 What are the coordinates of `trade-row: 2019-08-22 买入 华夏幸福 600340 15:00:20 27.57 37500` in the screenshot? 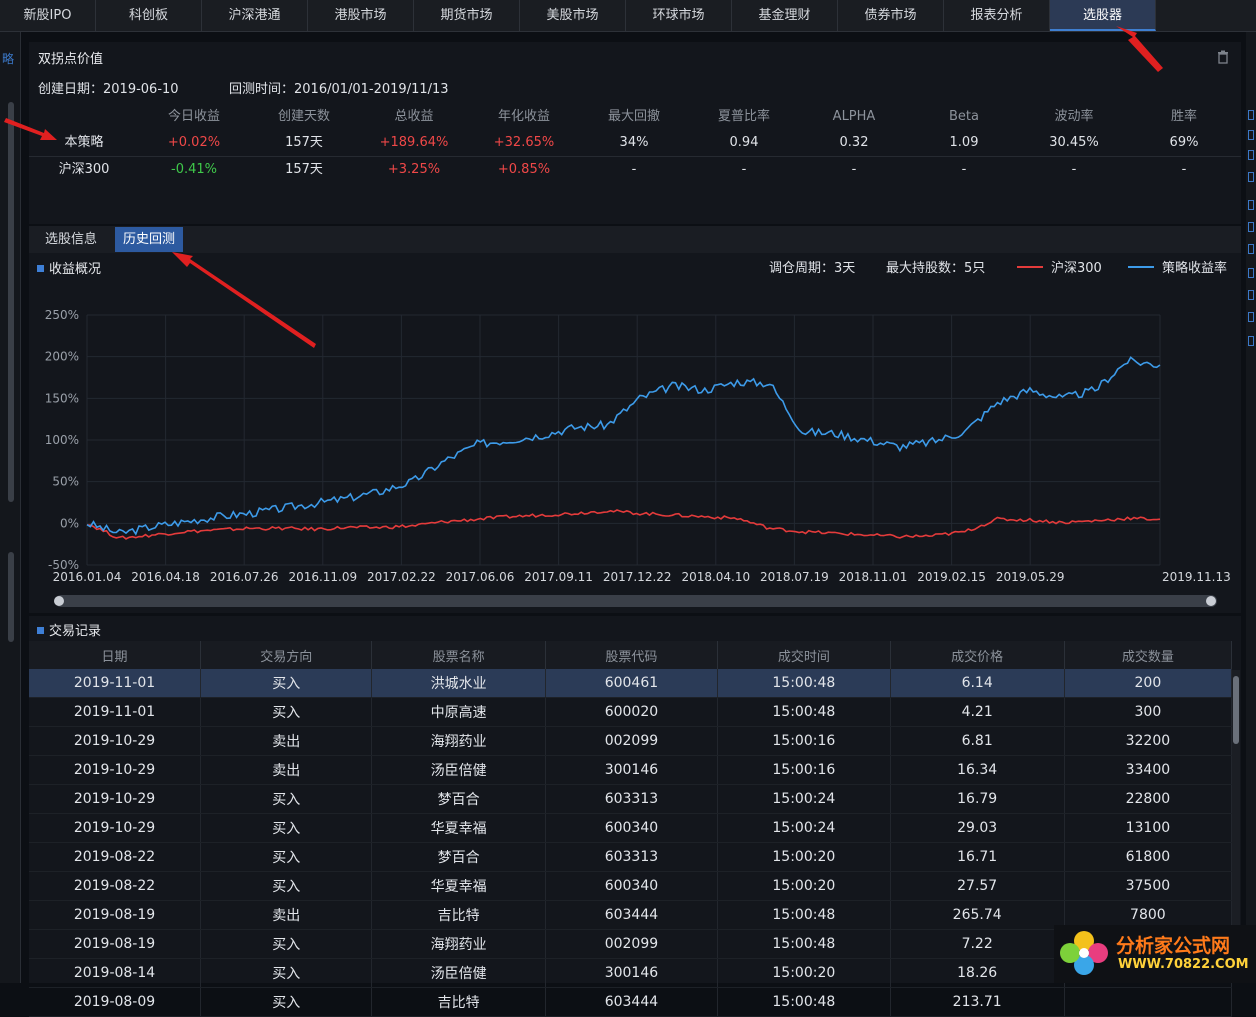 It's located at (631, 886).